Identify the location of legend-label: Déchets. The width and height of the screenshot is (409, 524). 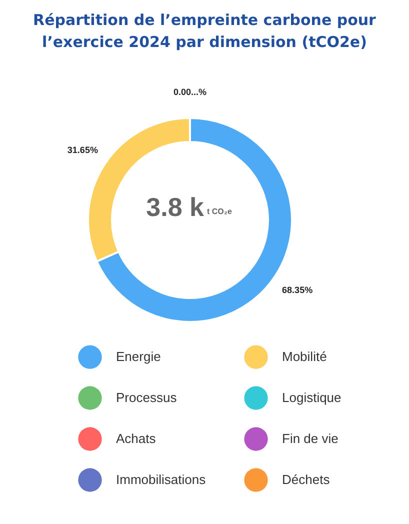
(306, 479).